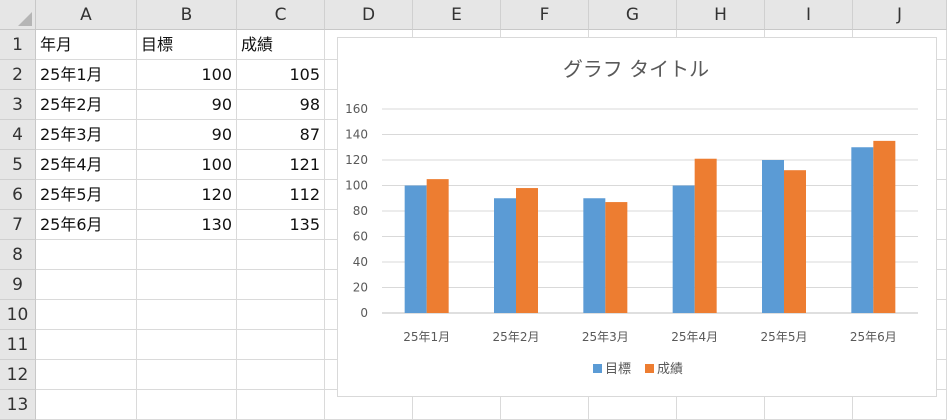  I want to click on cell-c12, so click(281, 375).